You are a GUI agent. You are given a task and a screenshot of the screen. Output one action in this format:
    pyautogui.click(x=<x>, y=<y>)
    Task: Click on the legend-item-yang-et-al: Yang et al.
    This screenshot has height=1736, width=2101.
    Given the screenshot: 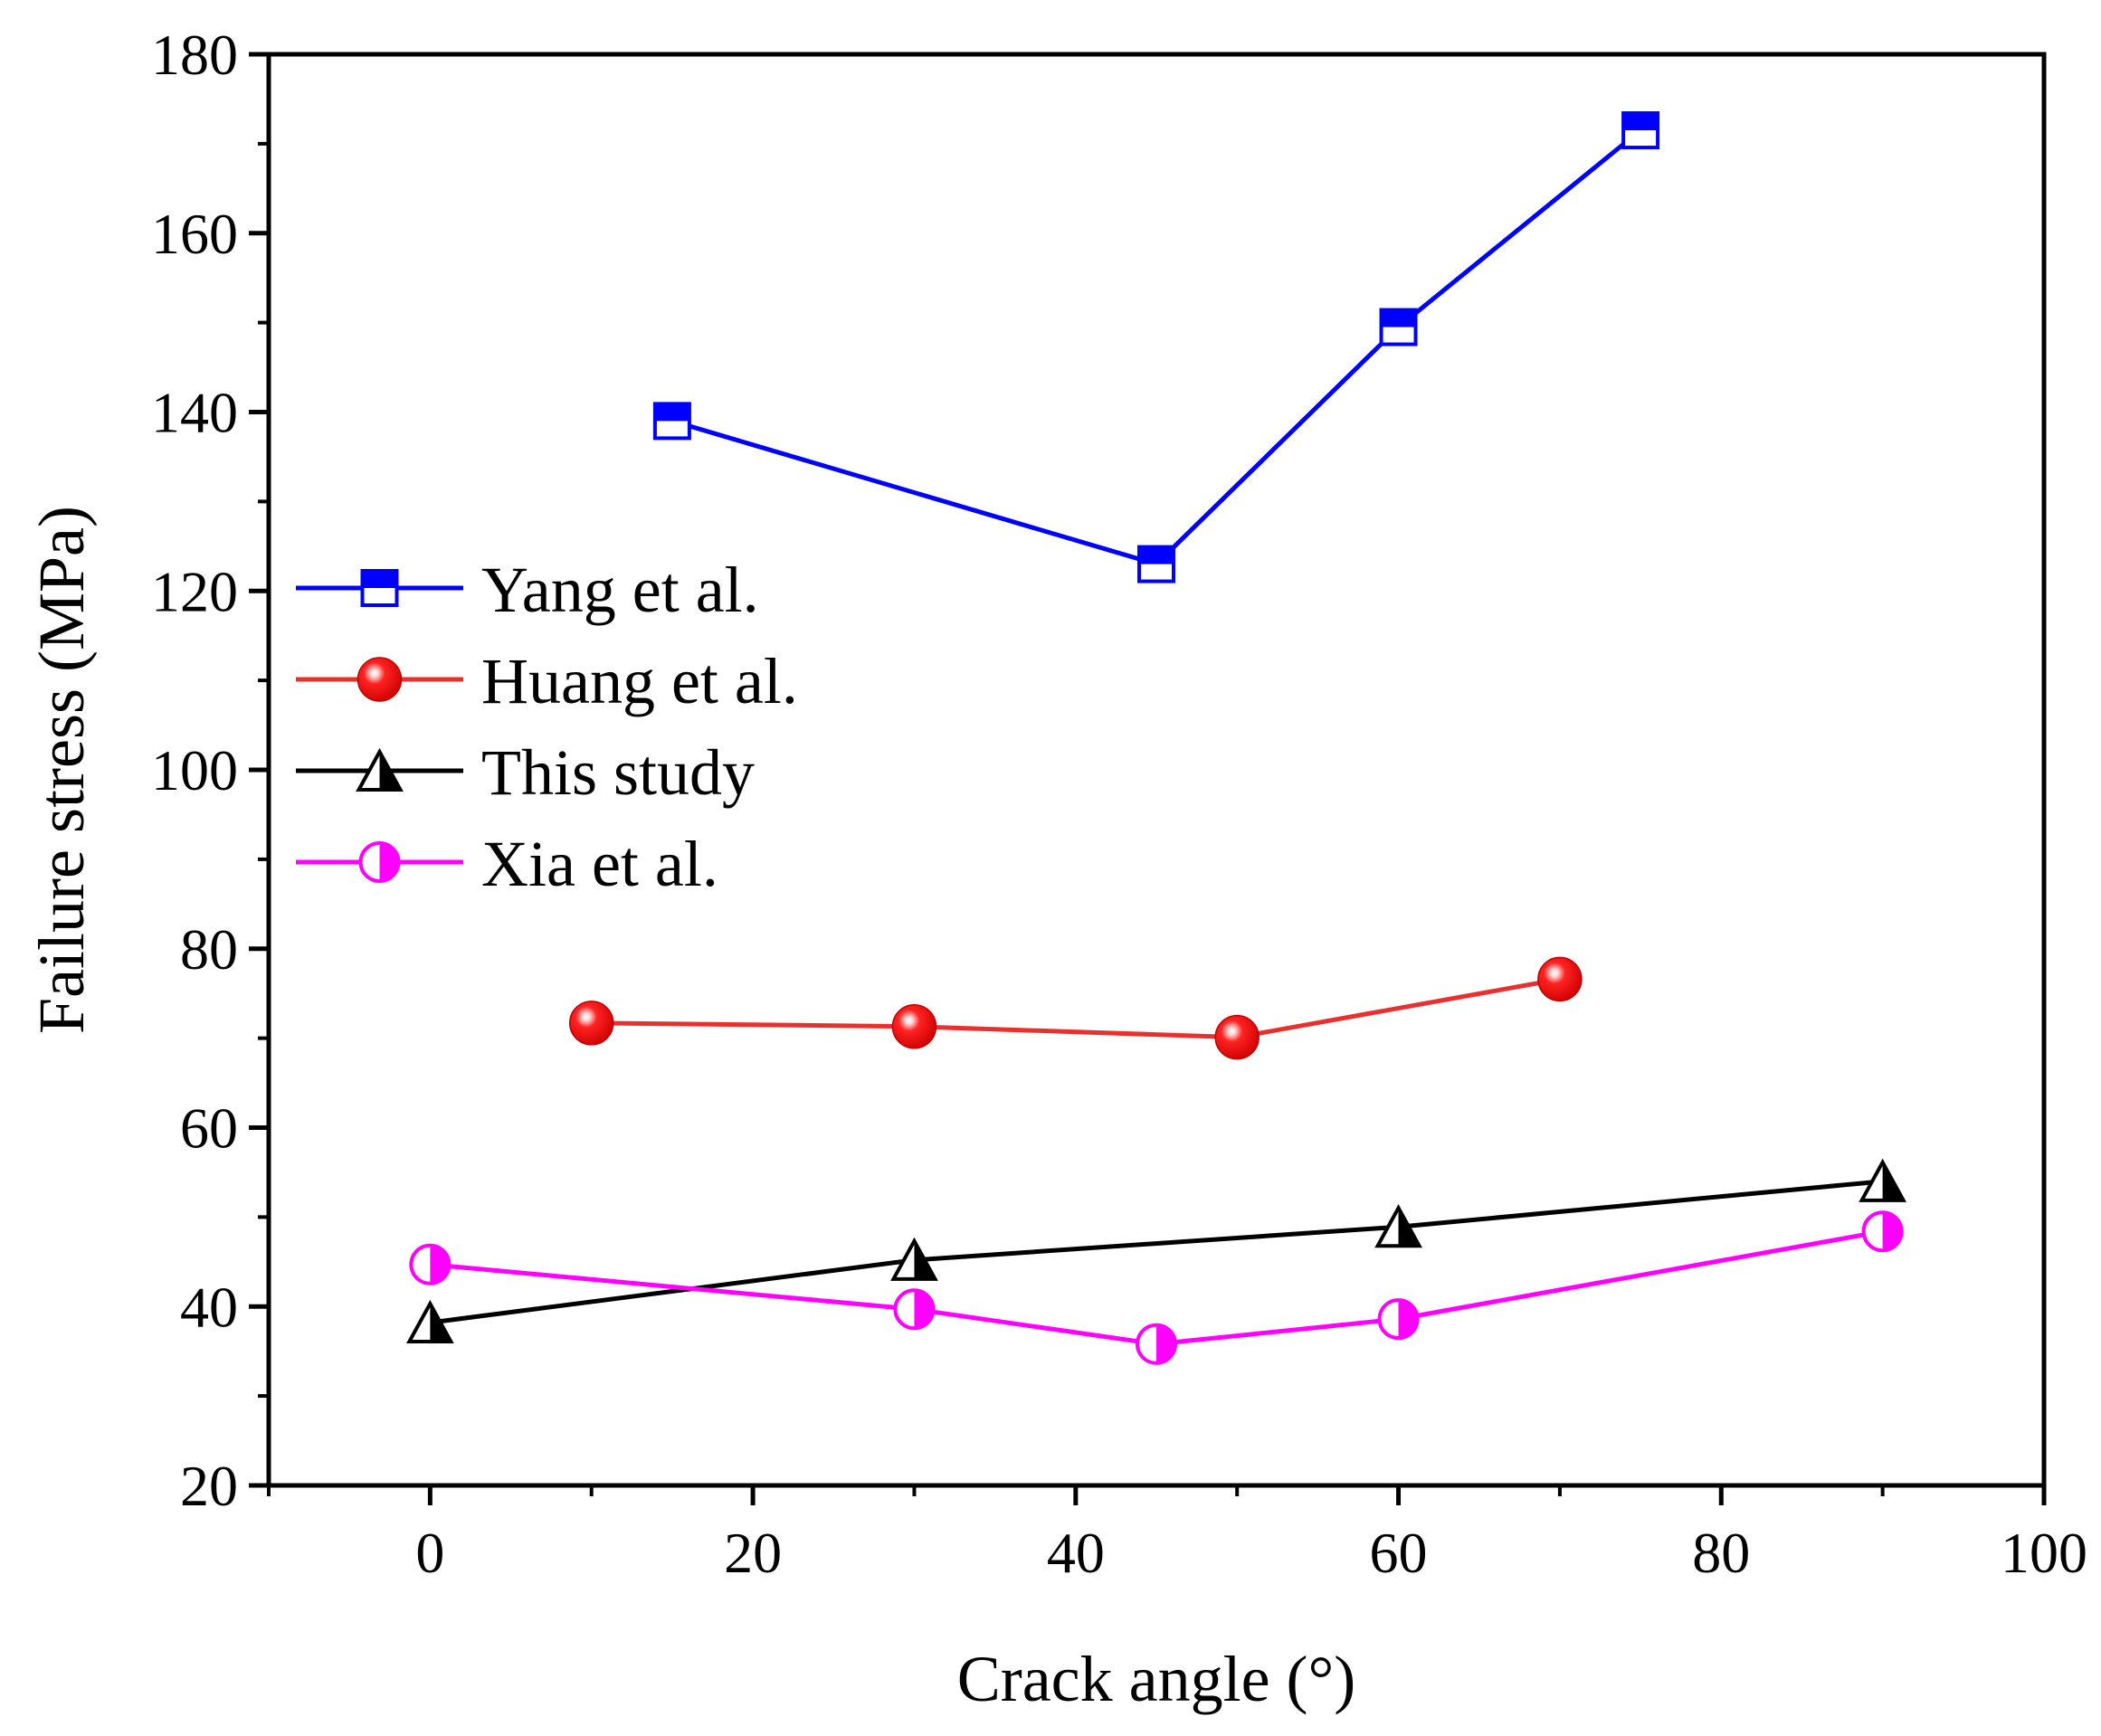 What is the action you would take?
    pyautogui.click(x=527, y=590)
    